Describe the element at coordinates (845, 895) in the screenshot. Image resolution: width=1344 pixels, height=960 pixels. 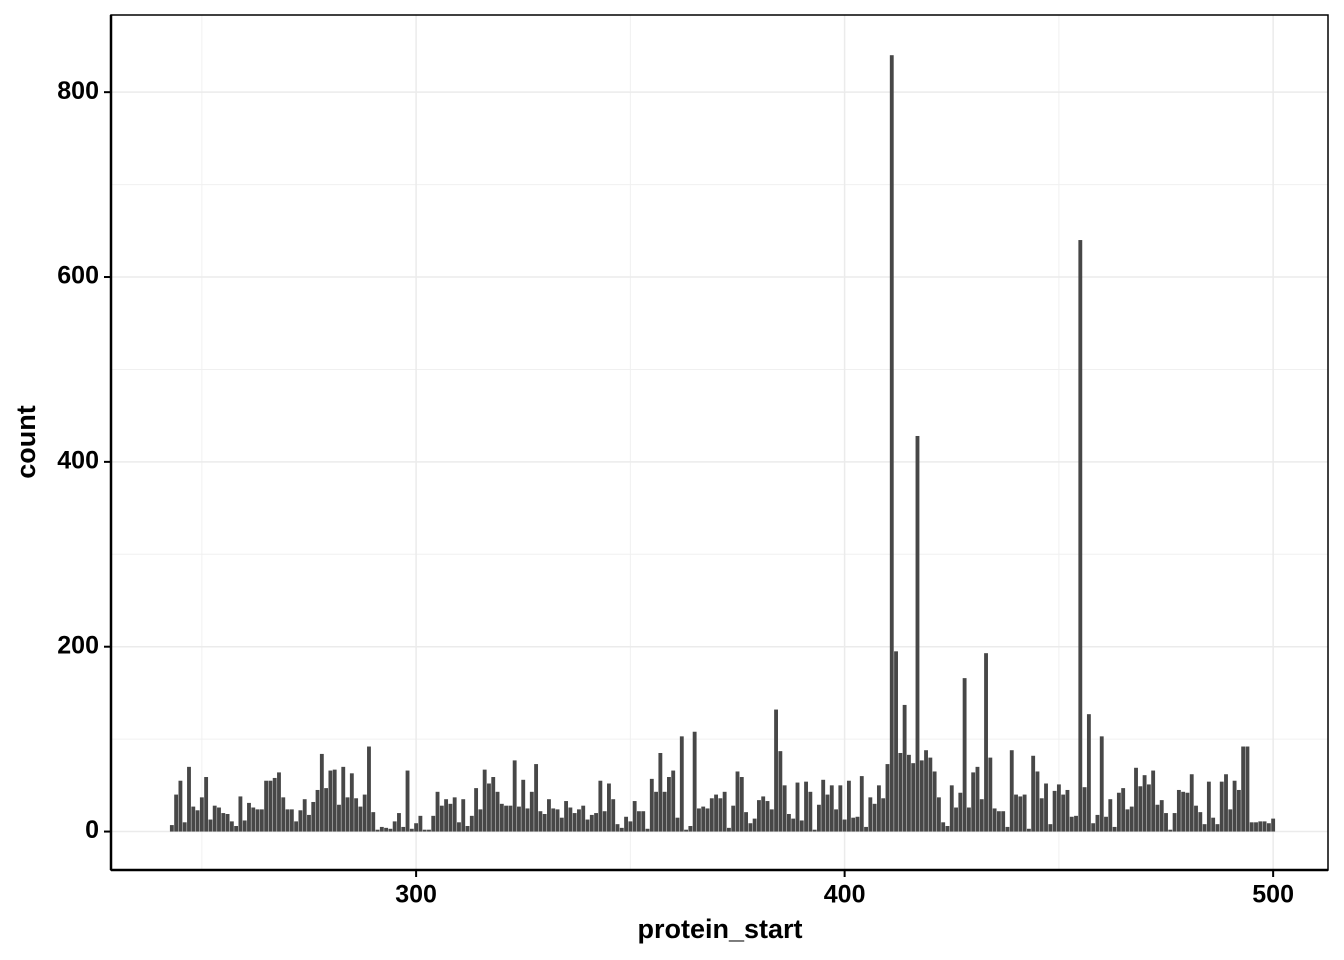
I see `x-tick-label: 400` at that location.